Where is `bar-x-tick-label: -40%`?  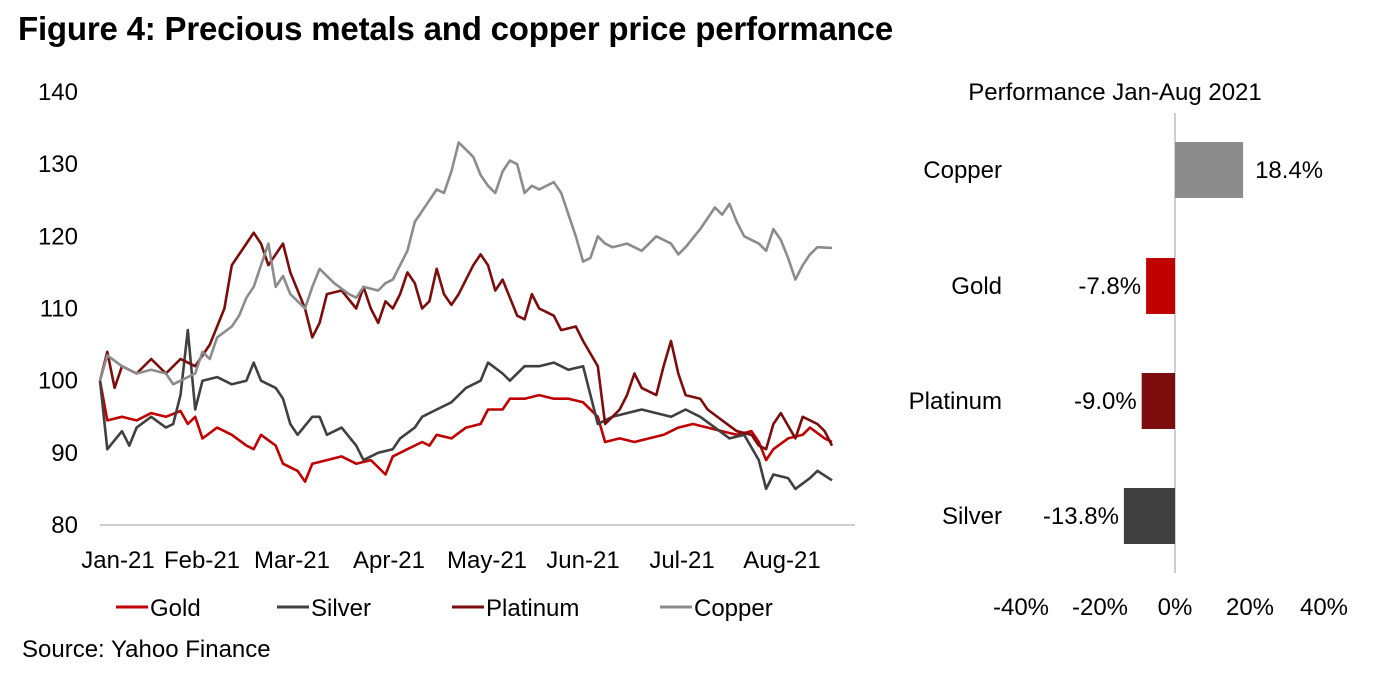
bar-x-tick-label: -40% is located at coordinates (1021, 607).